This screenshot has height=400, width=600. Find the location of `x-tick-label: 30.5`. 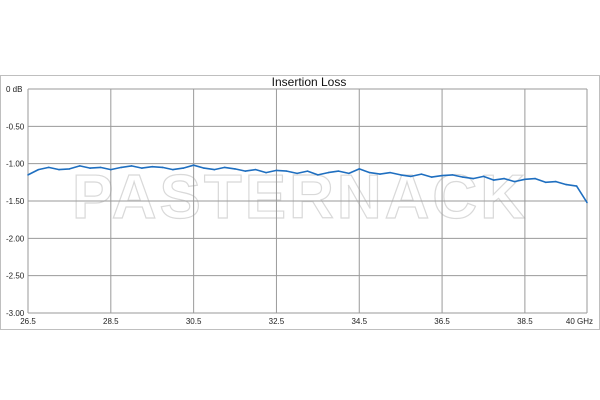

x-tick-label: 30.5 is located at coordinates (194, 321).